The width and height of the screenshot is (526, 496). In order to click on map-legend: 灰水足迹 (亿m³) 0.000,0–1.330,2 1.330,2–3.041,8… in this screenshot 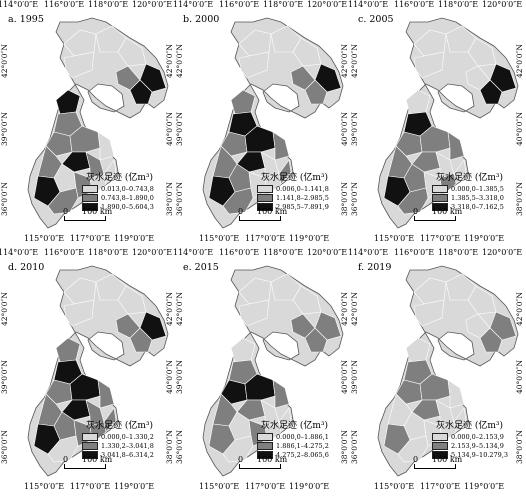, I will do `click(128, 439)`.